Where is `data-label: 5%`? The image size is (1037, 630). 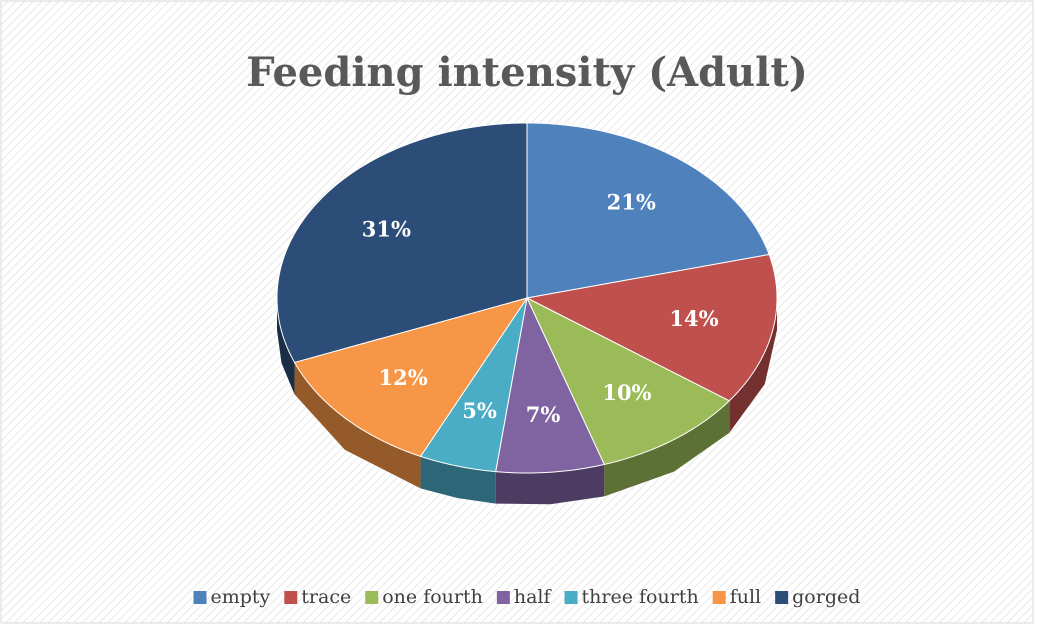
data-label: 5% is located at coordinates (479, 410).